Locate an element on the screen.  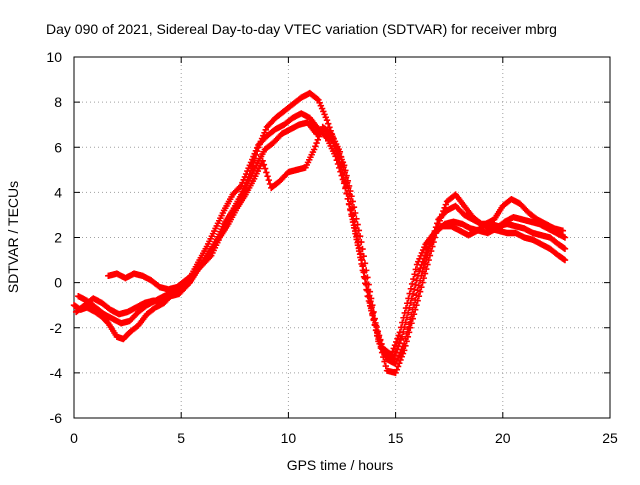
y-tick-label: 10 is located at coordinates (54, 57).